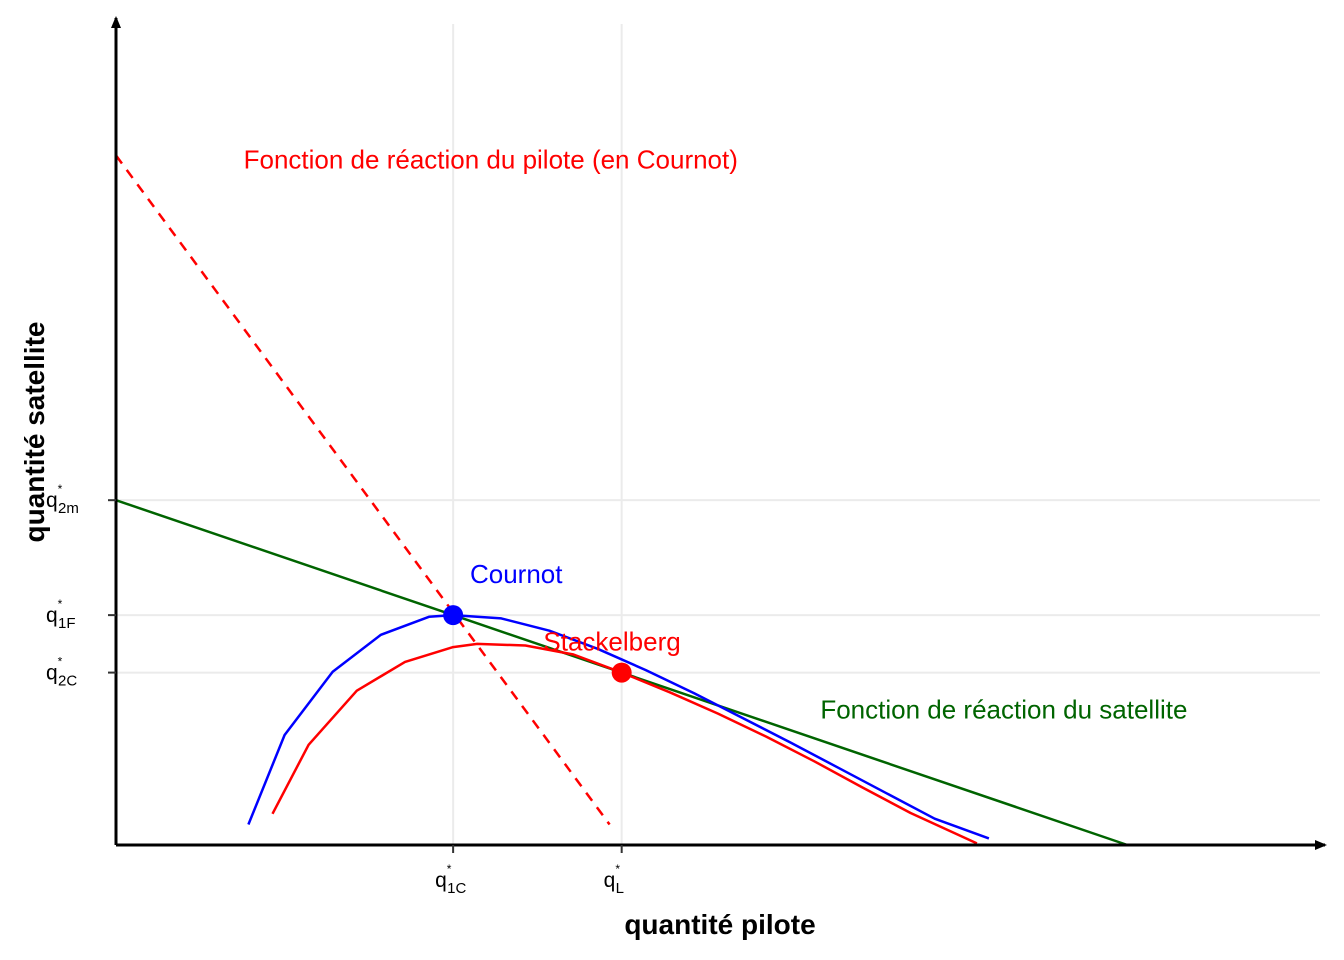 The image size is (1344, 960). What do you see at coordinates (624, 743) in the screenshot?
I see `series-isoprofit-stackelberg` at bounding box center [624, 743].